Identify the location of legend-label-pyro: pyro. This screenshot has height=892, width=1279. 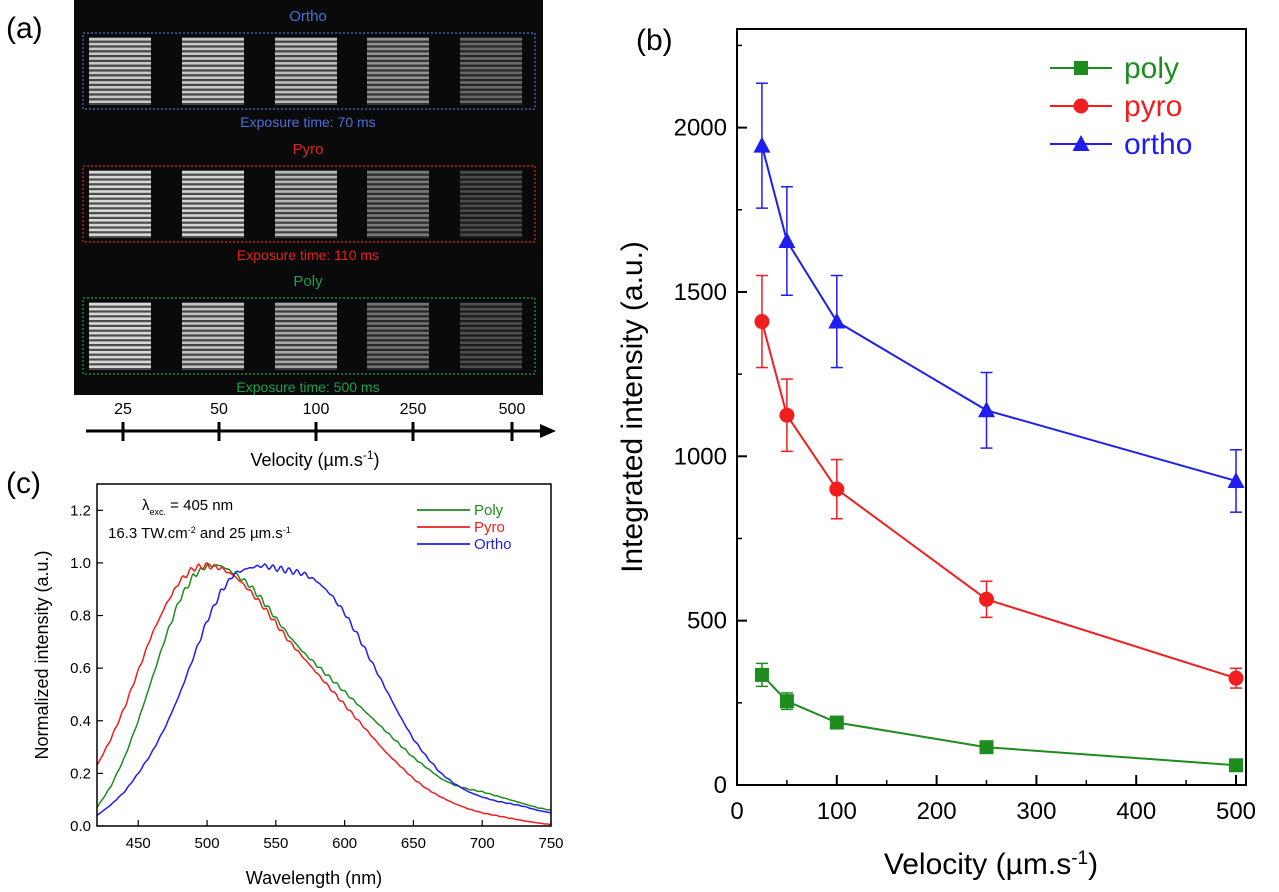
(1153, 106).